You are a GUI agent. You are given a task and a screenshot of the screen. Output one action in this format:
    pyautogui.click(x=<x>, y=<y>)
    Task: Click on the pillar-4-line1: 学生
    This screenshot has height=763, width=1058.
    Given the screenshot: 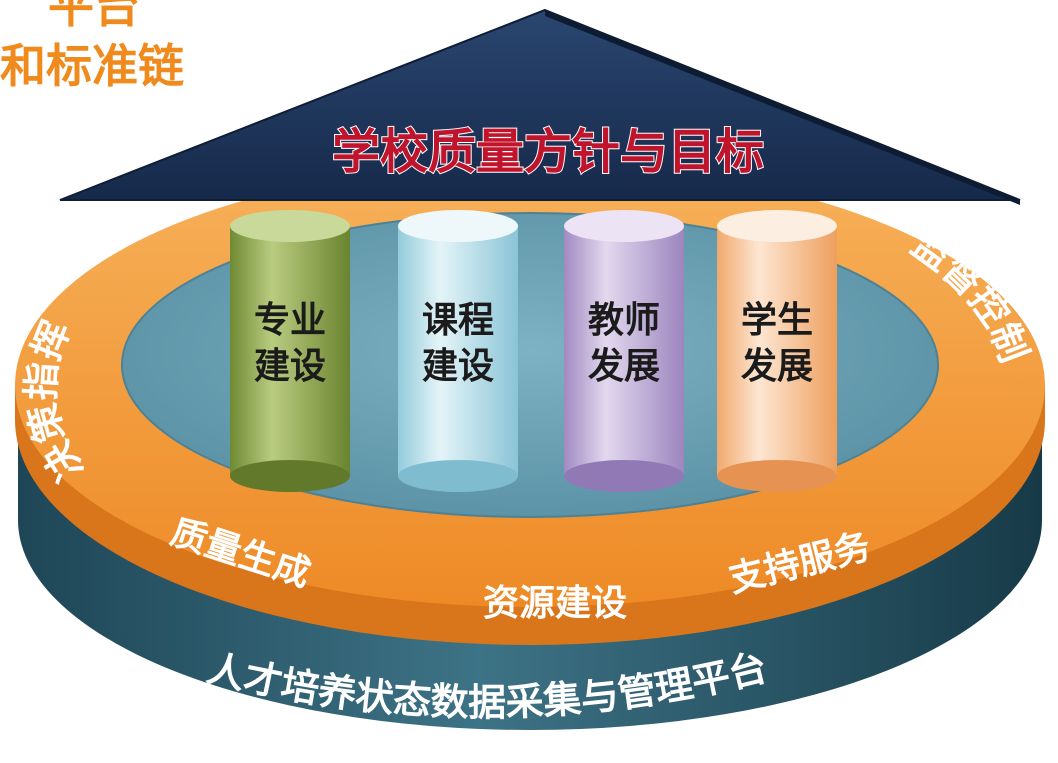 What is the action you would take?
    pyautogui.click(x=776, y=320)
    